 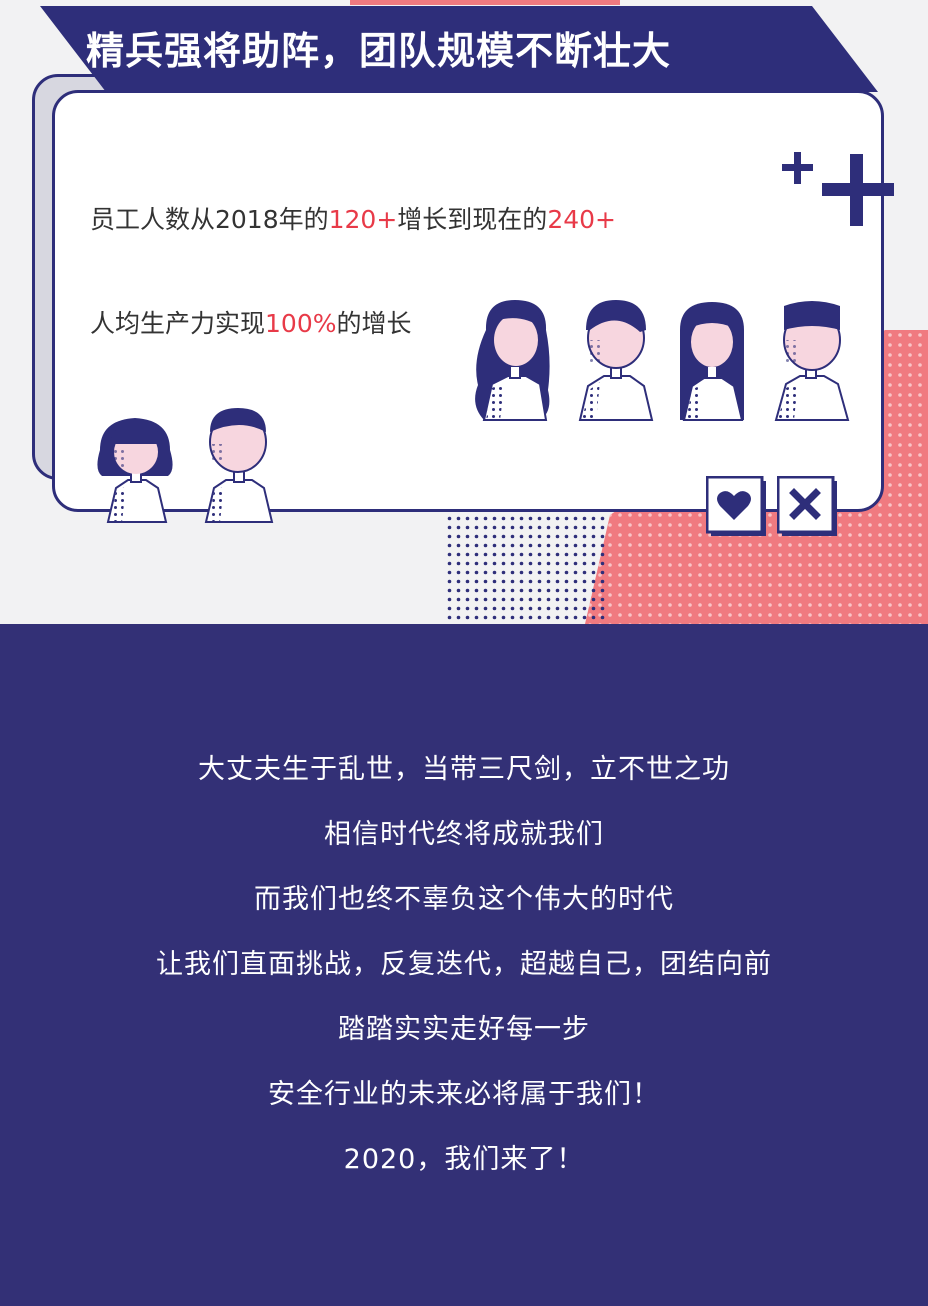 I want to click on navy-dotted-background, so click(x=525, y=564).